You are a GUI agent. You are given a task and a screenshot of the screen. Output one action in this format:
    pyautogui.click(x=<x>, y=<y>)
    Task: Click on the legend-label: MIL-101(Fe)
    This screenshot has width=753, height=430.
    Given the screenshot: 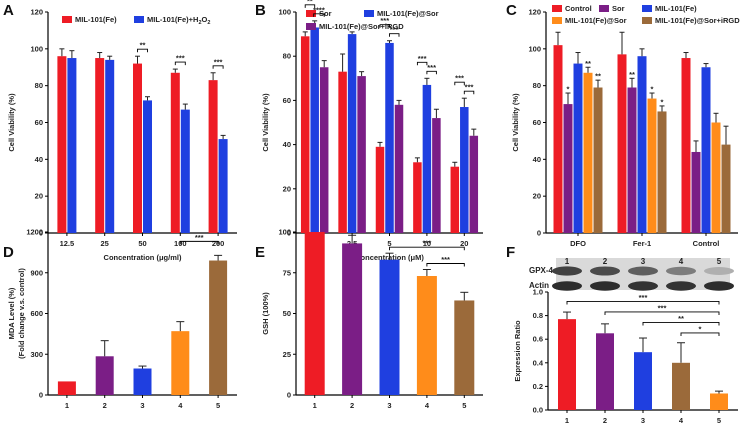 What is the action you would take?
    pyautogui.click(x=676, y=8)
    